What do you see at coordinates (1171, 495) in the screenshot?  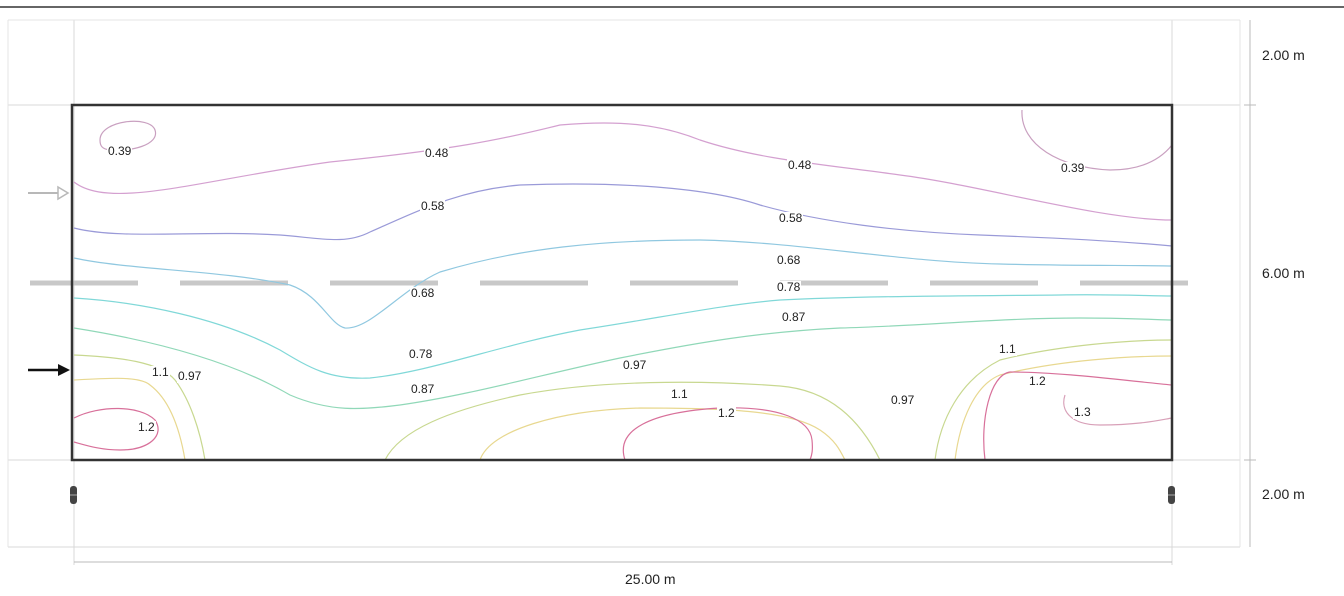 I see `luminaire-icon-right` at bounding box center [1171, 495].